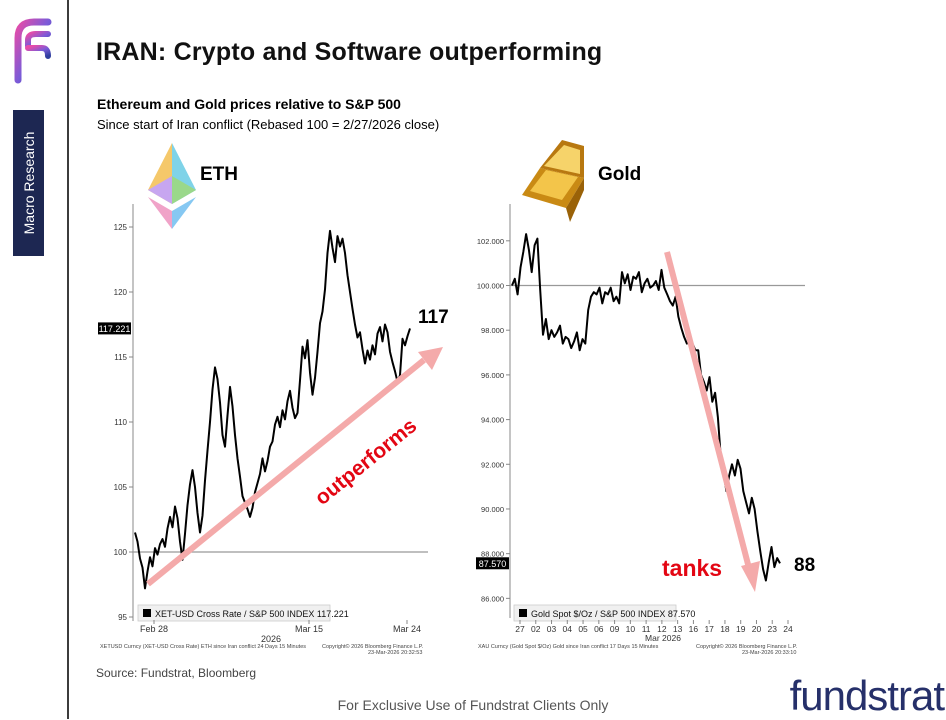 This screenshot has height=720, width=946. What do you see at coordinates (773, 629) in the screenshot?
I see `x-tick-label: 23` at bounding box center [773, 629].